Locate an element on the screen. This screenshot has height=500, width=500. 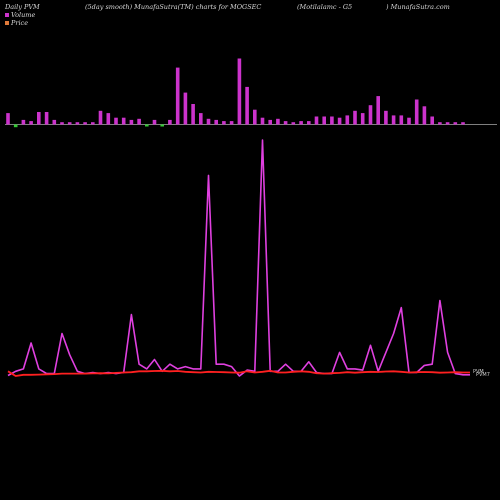
end-label-secondary: PVM7 is located at coordinates (483, 375).